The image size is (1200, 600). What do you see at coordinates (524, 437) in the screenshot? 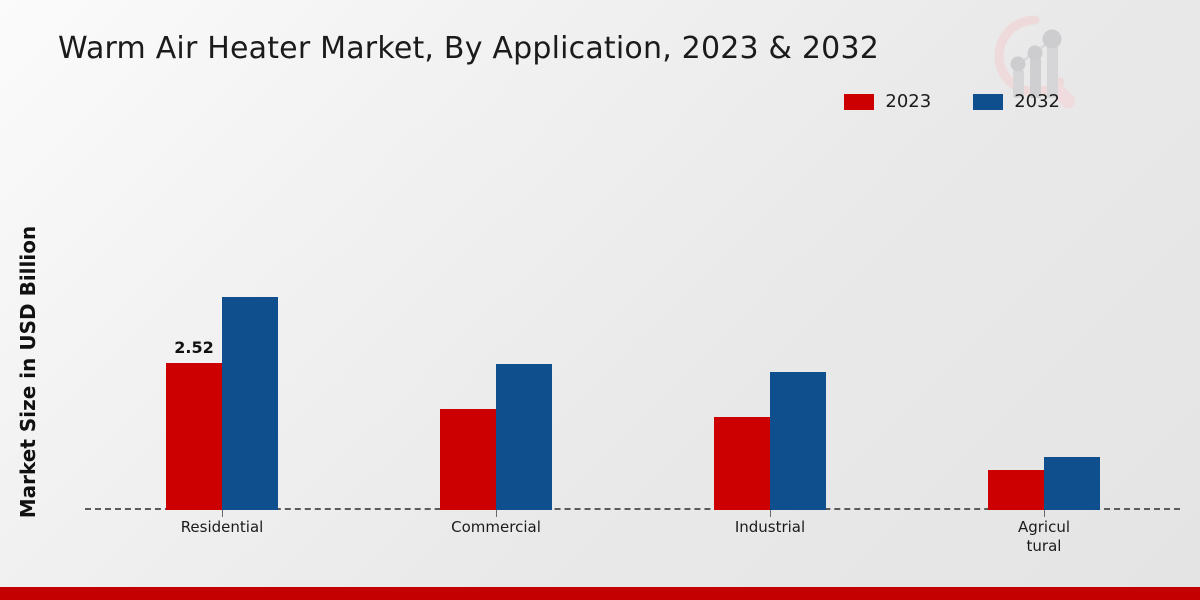
I see `bar-2032-commercial` at bounding box center [524, 437].